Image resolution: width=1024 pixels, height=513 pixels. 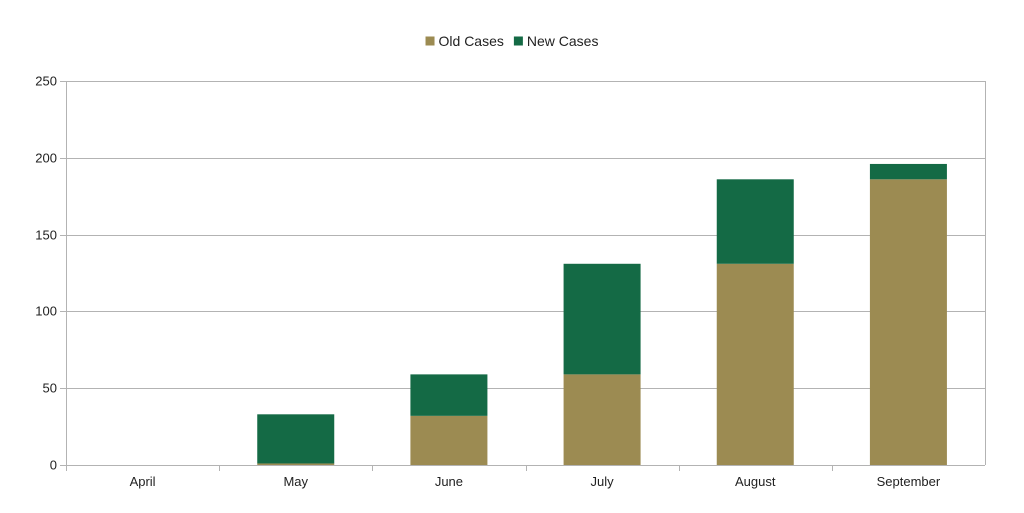 I want to click on legend-swatch-new-cases, so click(x=518, y=41).